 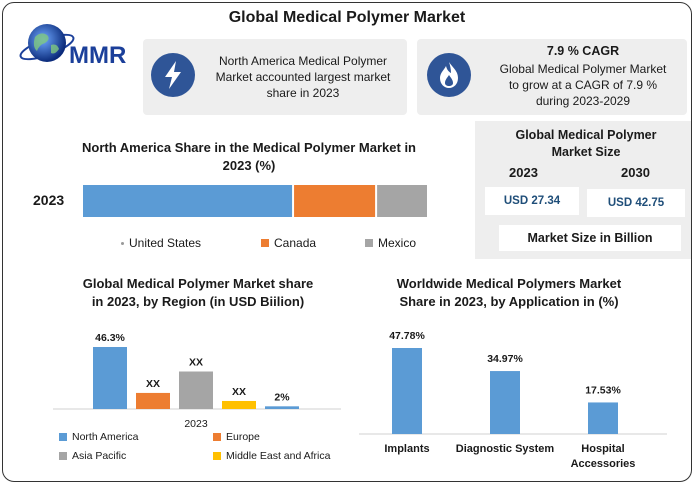 What do you see at coordinates (196, 390) in the screenshot?
I see `region-bar-asia-pacific` at bounding box center [196, 390].